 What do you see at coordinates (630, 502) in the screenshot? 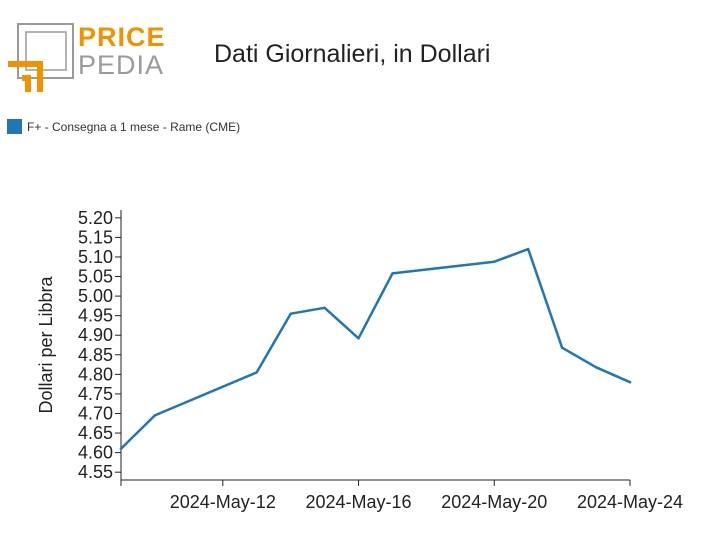
I see `x-tick-label: 2024-May-24` at bounding box center [630, 502].